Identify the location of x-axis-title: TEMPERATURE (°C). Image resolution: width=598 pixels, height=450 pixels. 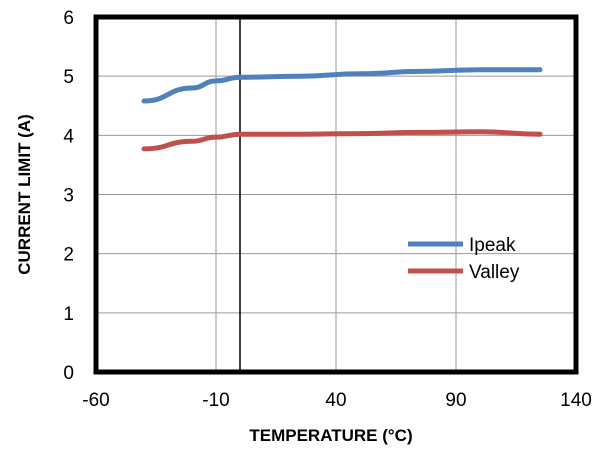
(330, 435).